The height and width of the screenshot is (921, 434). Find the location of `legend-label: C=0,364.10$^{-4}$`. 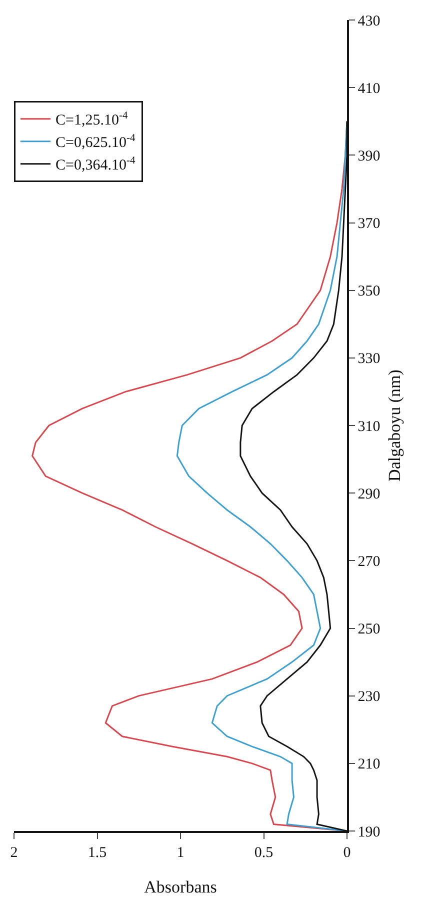

legend-label: C=0,364.10$^{-4}$ is located at coordinates (96, 164).